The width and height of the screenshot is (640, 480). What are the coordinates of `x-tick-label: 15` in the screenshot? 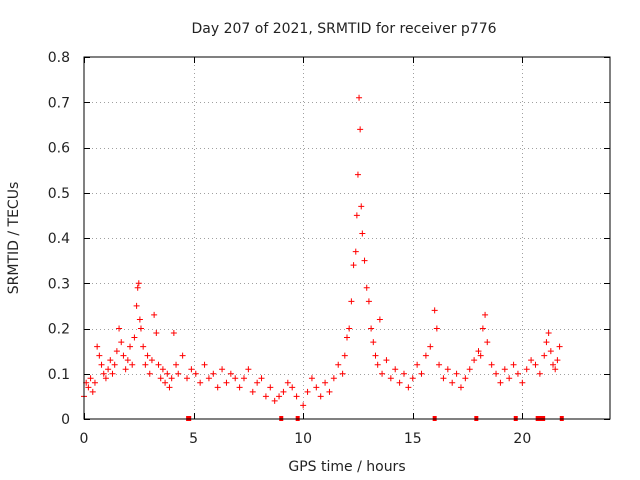 It's located at (413, 439).